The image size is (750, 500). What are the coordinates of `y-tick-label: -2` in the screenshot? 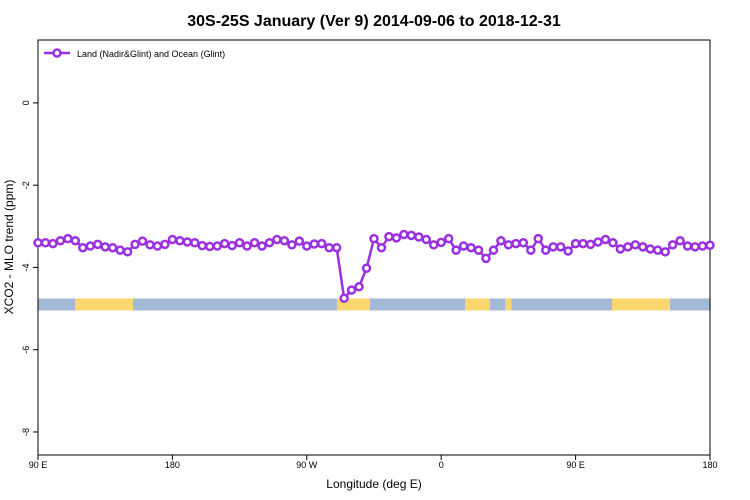 It's located at (26, 185).